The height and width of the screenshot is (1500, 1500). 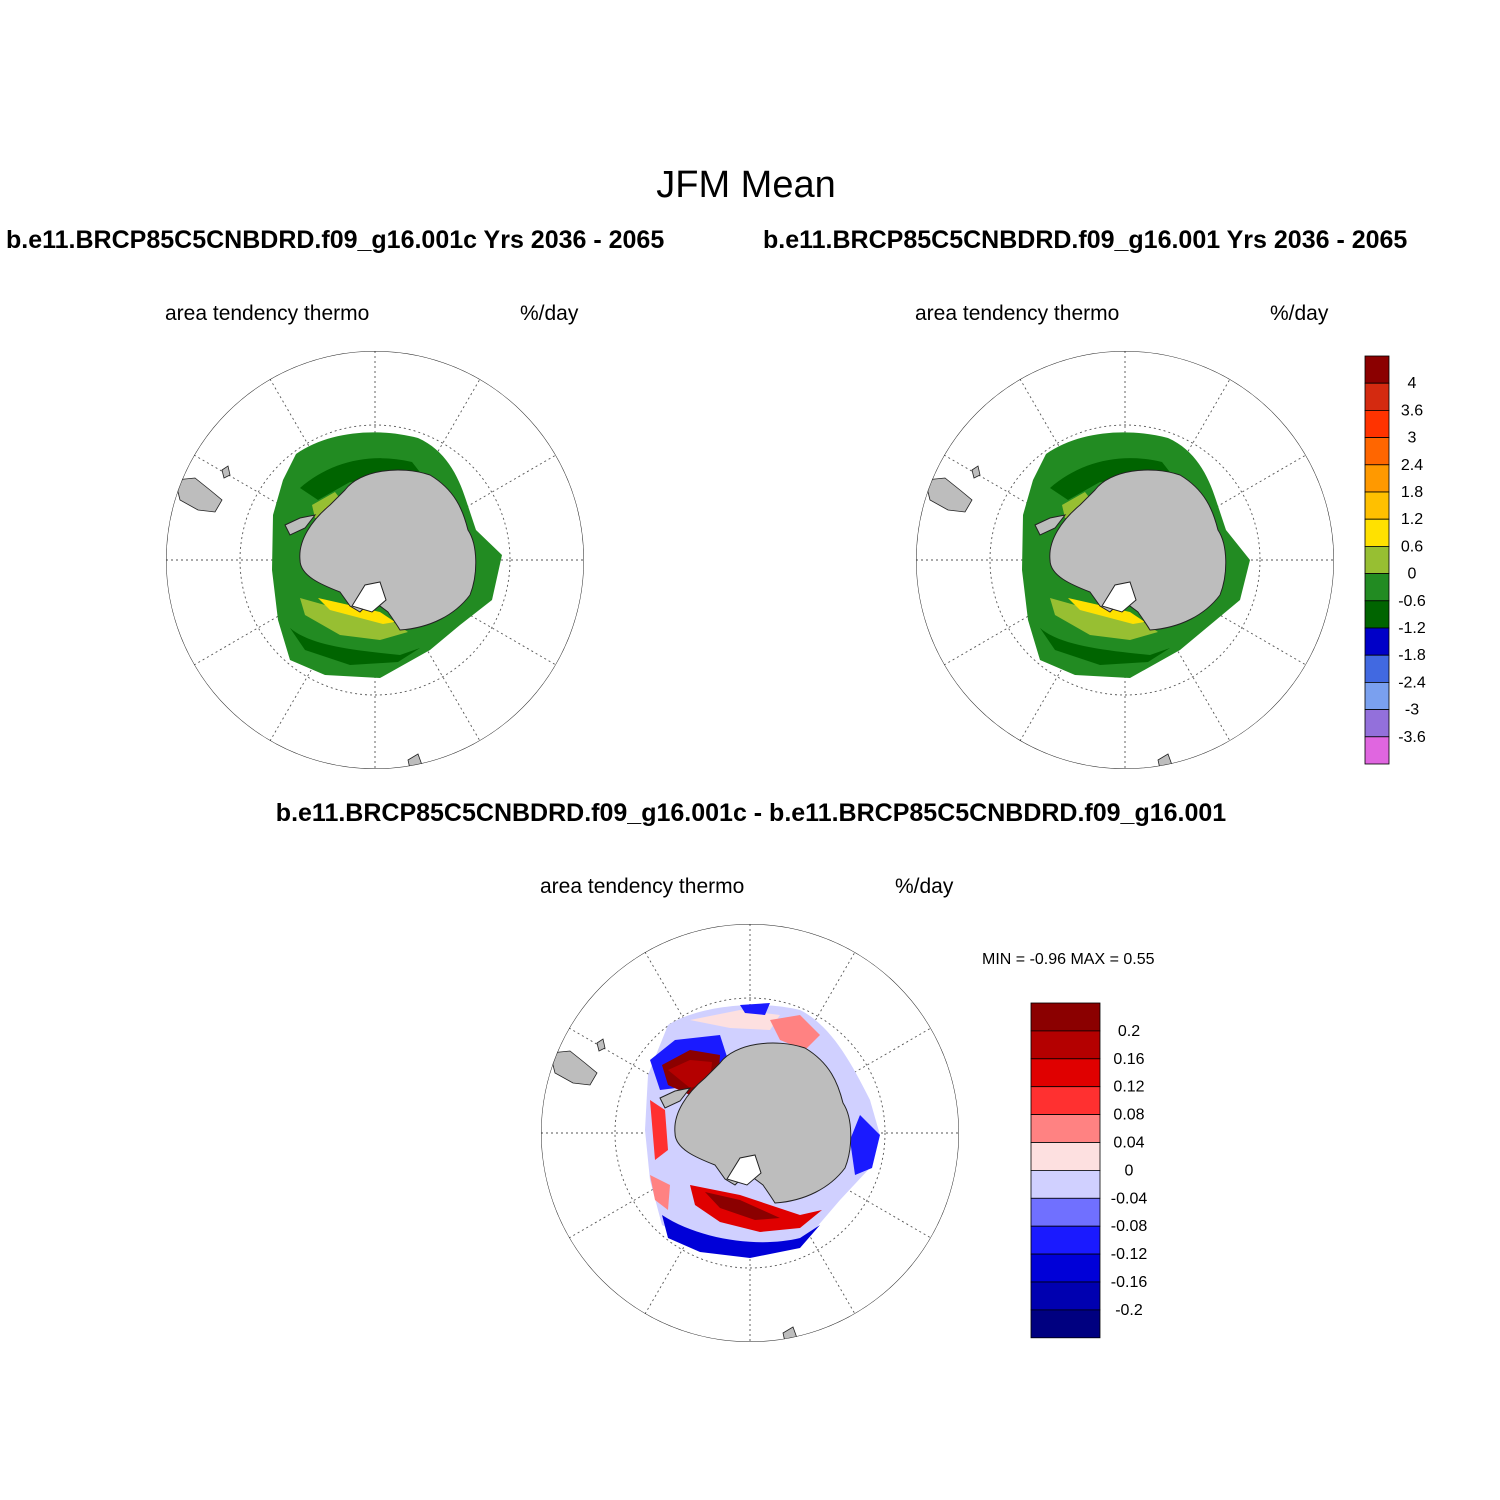 I want to click on left-south-america, so click(x=298, y=617).